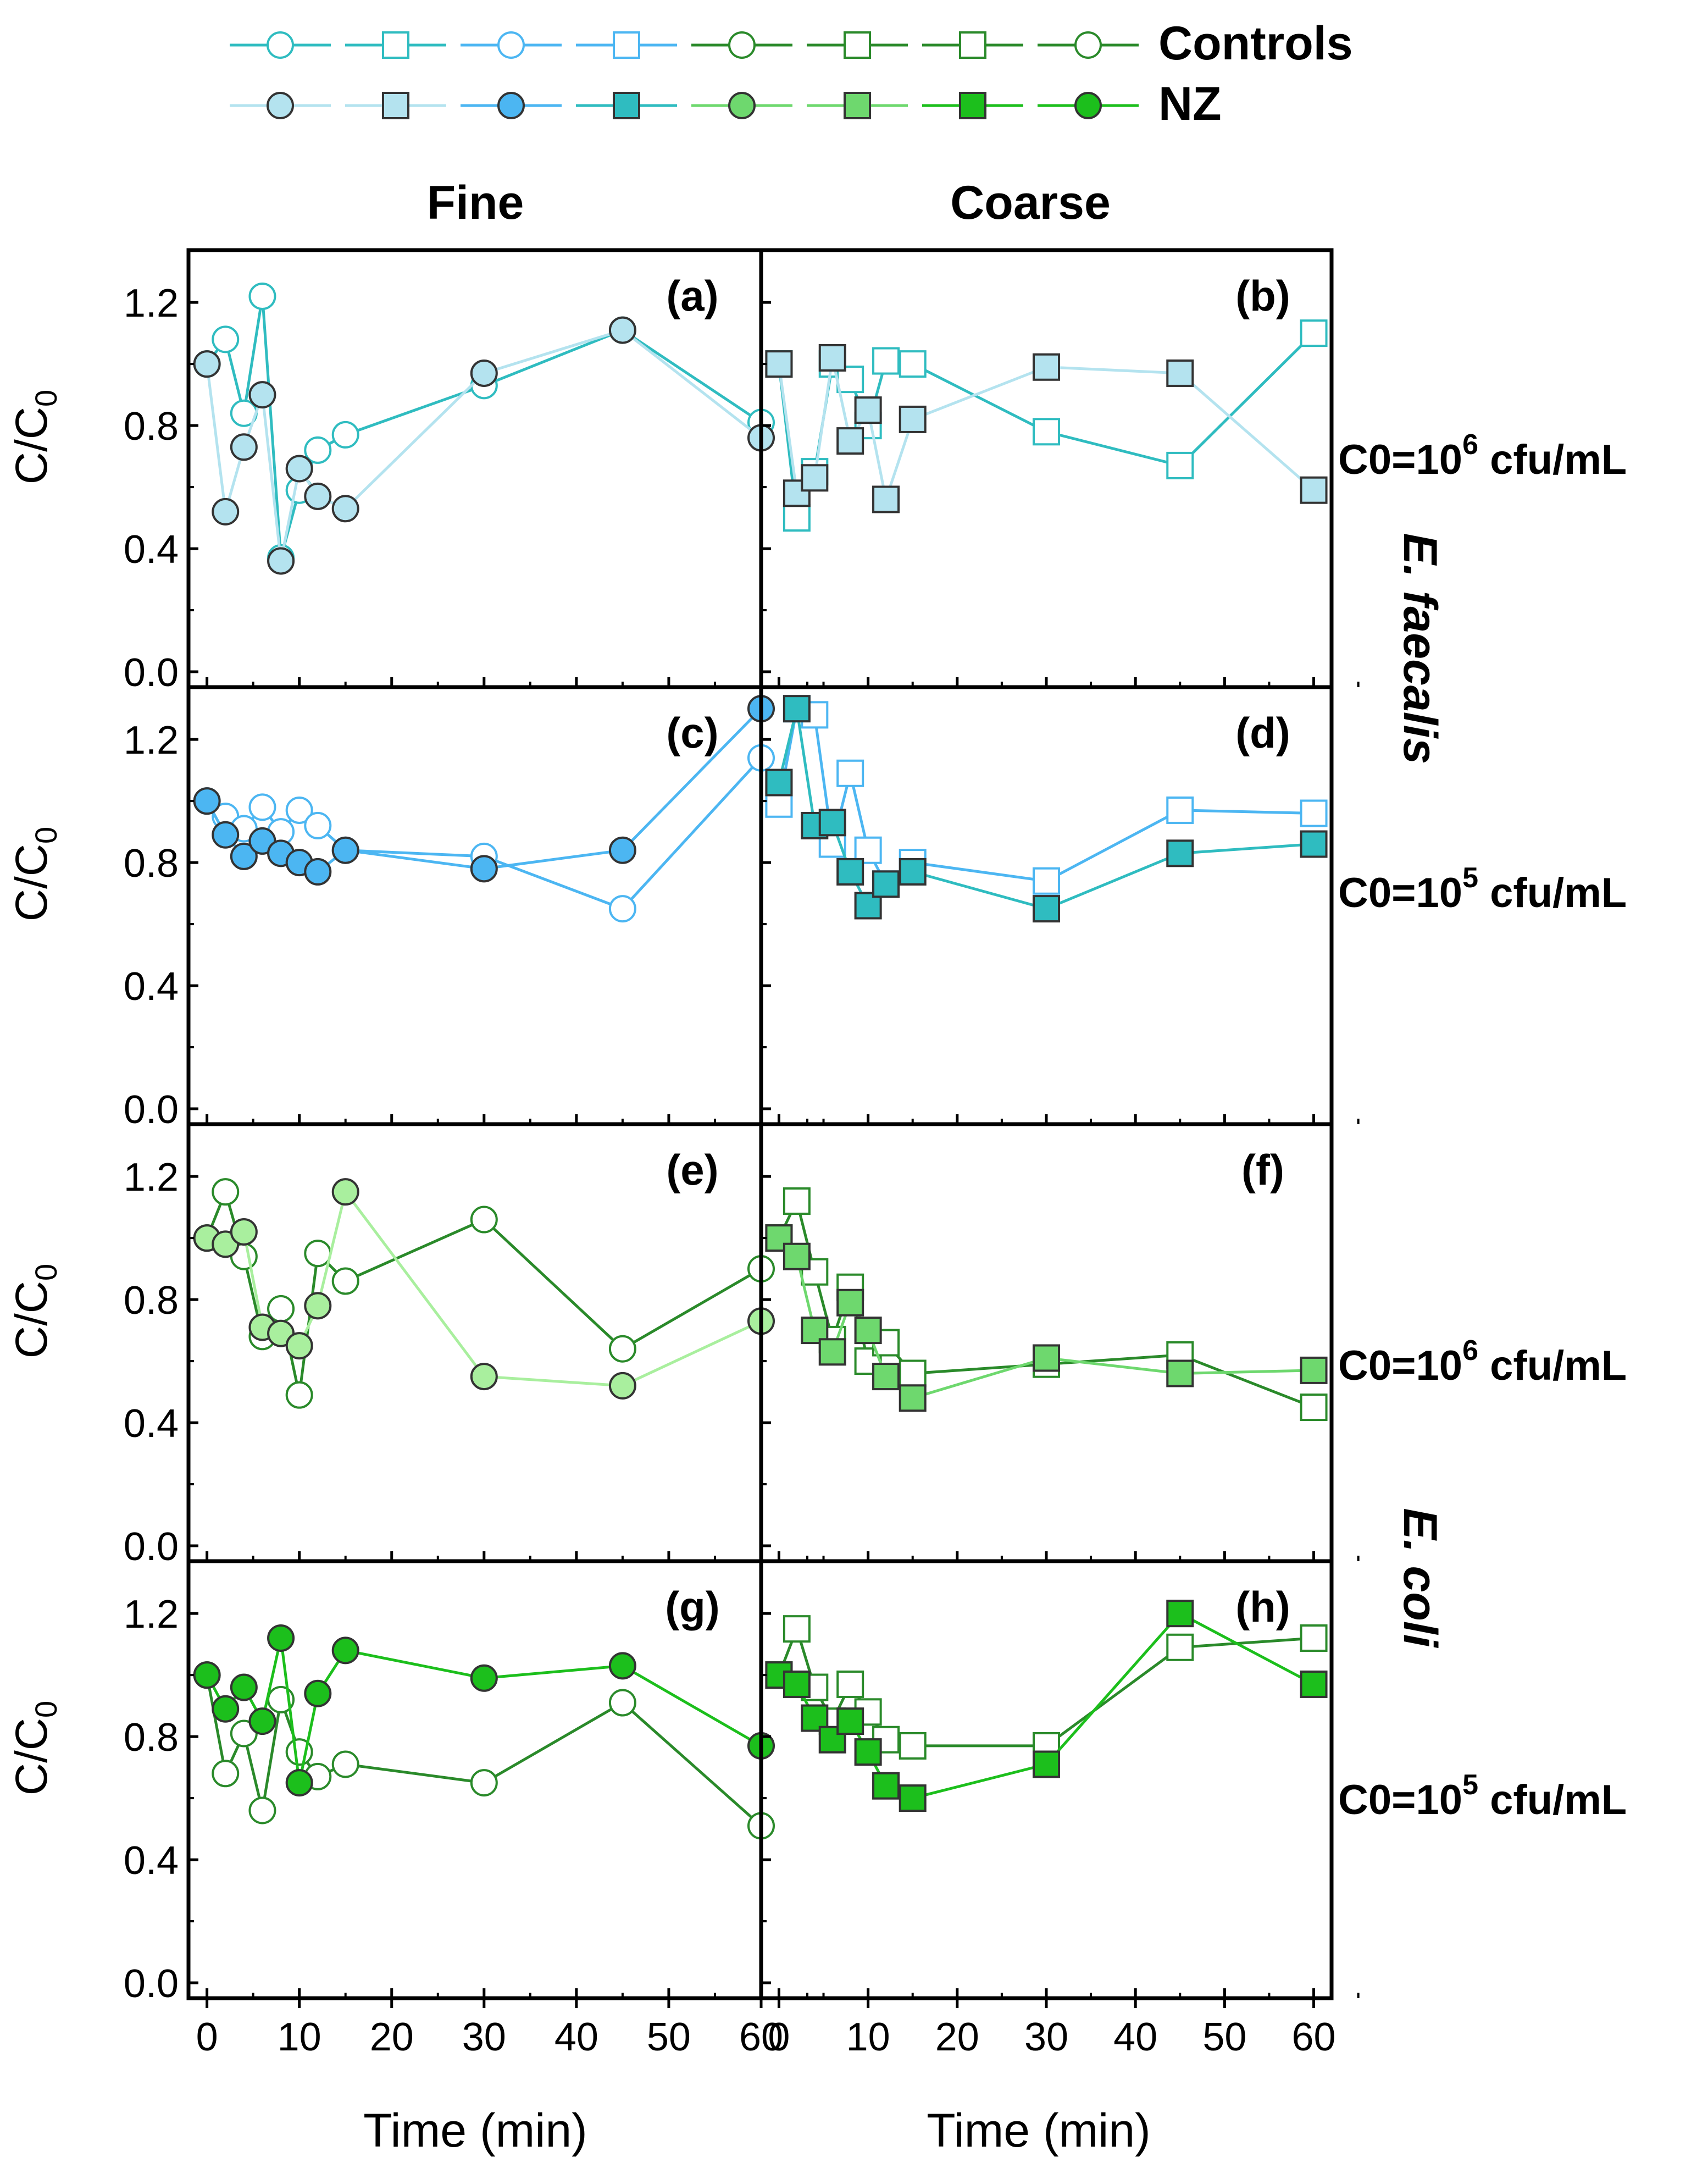 Image resolution: width=1708 pixels, height=2162 pixels. I want to click on legend-nz-symbol, so click(396, 105).